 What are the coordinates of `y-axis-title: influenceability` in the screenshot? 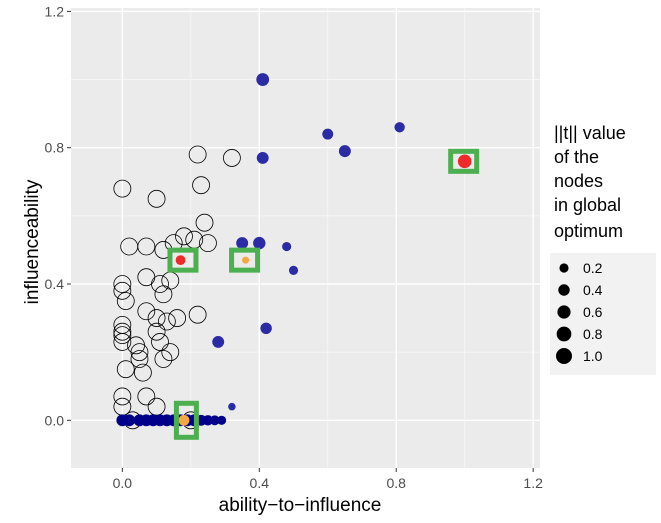 It's located at (32, 241).